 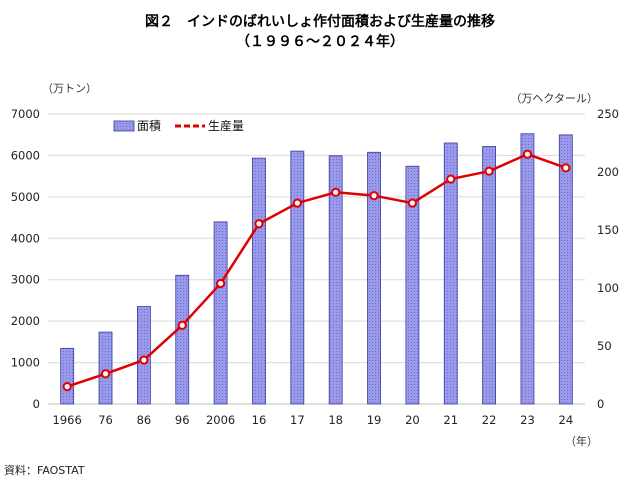 What do you see at coordinates (25, 280) in the screenshot?
I see `left-tick-label: 3000` at bounding box center [25, 280].